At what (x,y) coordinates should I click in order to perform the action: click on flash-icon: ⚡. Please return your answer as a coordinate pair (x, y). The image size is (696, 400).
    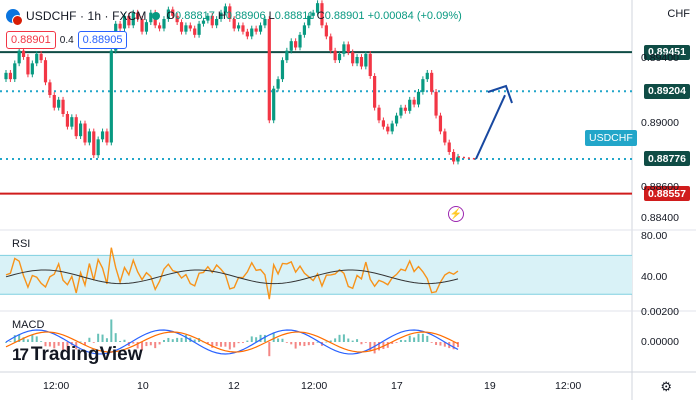
    Looking at the image, I should click on (456, 214).